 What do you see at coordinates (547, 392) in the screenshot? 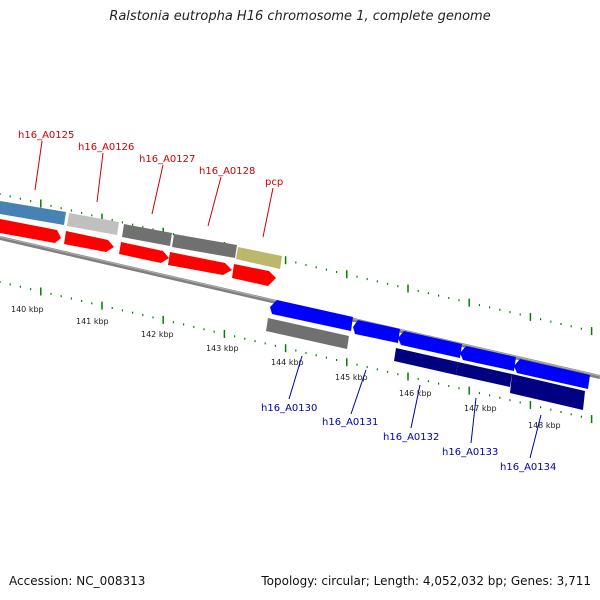
I see `gene-bar-h16-a0134` at bounding box center [547, 392].